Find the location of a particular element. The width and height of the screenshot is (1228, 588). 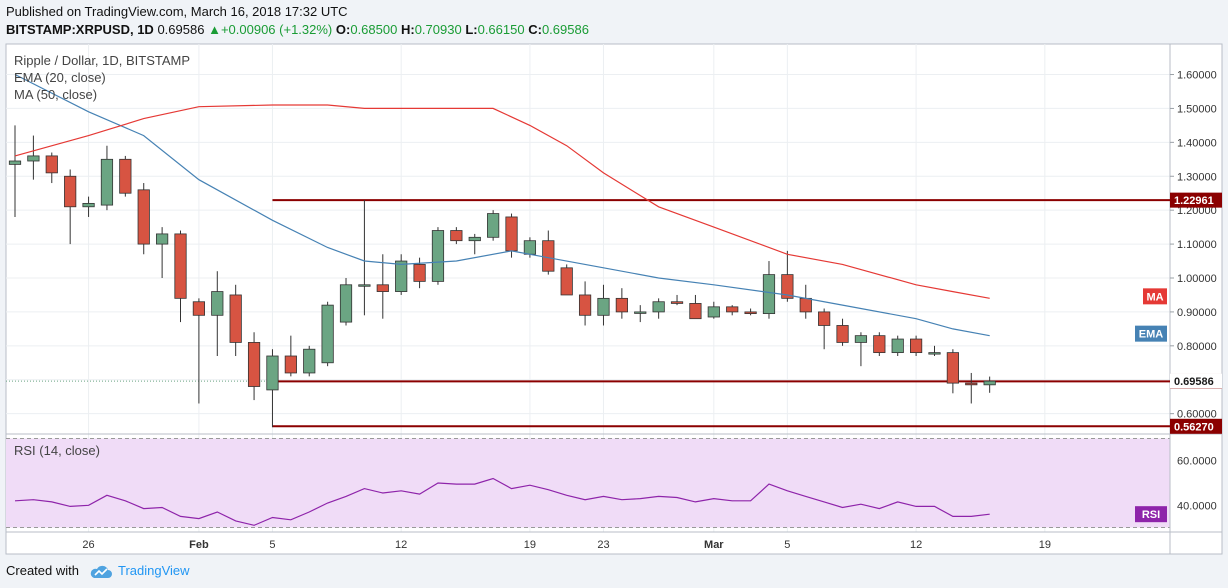

level-price-tag: 0.56270 is located at coordinates (1196, 426).